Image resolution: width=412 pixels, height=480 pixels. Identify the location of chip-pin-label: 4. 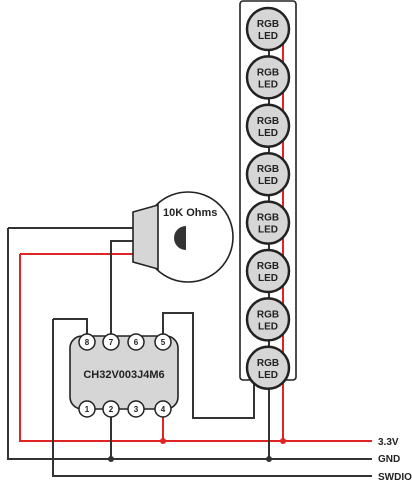
(163, 409).